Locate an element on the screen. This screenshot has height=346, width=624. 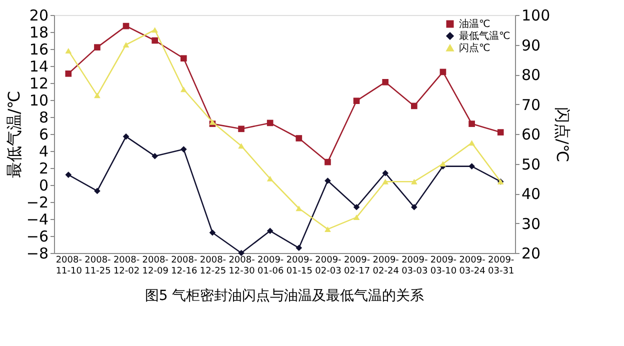
x-tick-label: 2009-02-17 is located at coordinates (357, 266).